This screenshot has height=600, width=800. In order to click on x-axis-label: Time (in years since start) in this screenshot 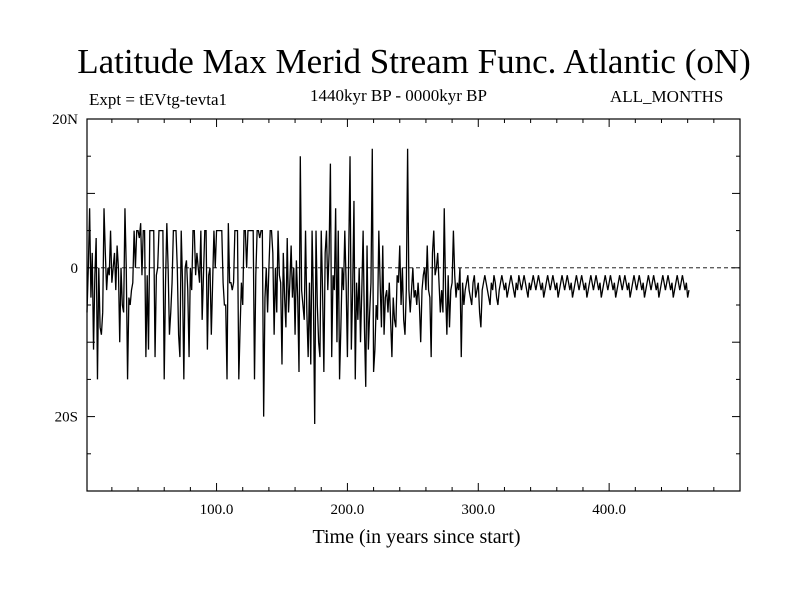, I will do `click(416, 537)`.